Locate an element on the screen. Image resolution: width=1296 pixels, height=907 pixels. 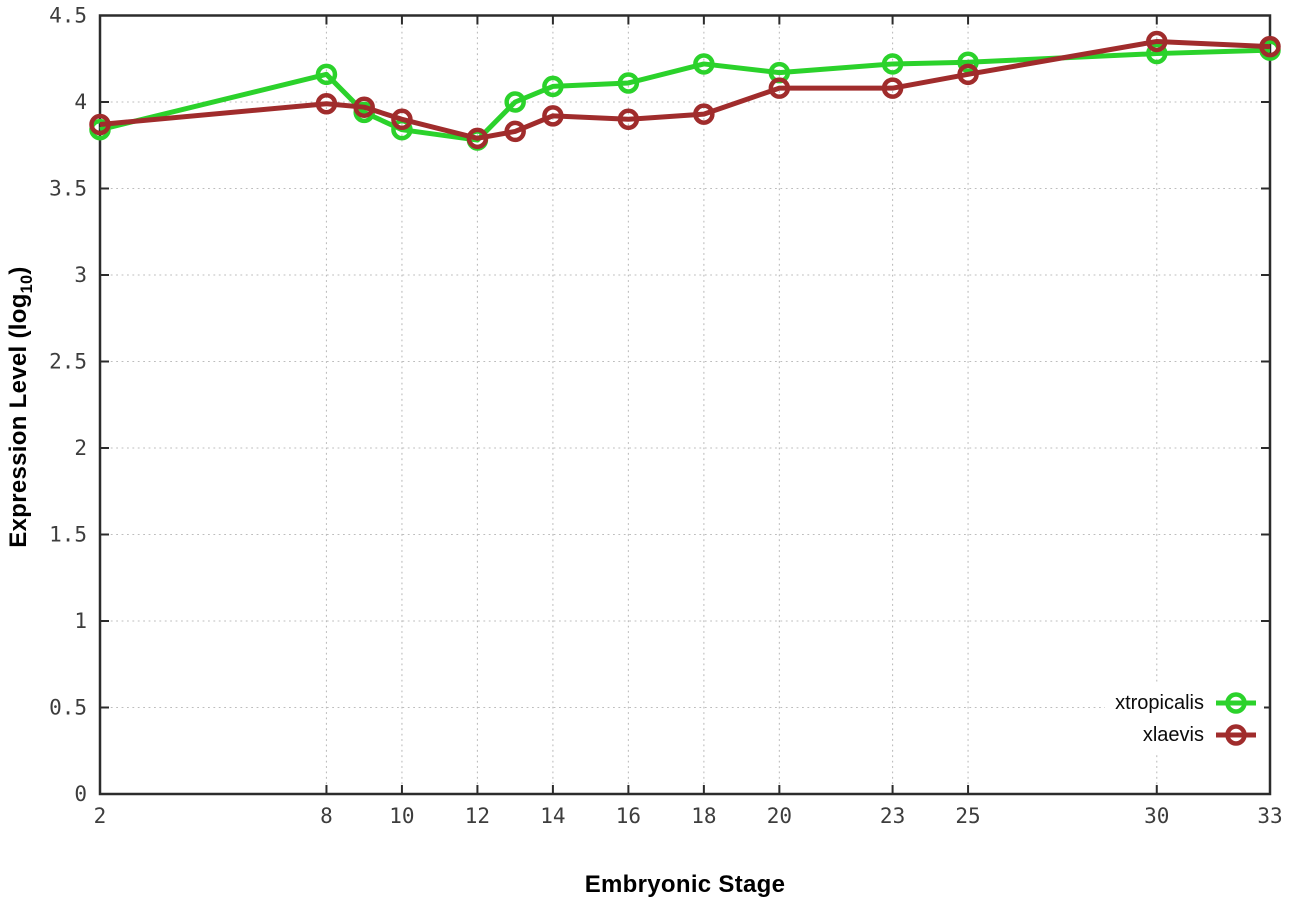
legend-entry-xtropicalis: xtropicalis is located at coordinates (1186, 703).